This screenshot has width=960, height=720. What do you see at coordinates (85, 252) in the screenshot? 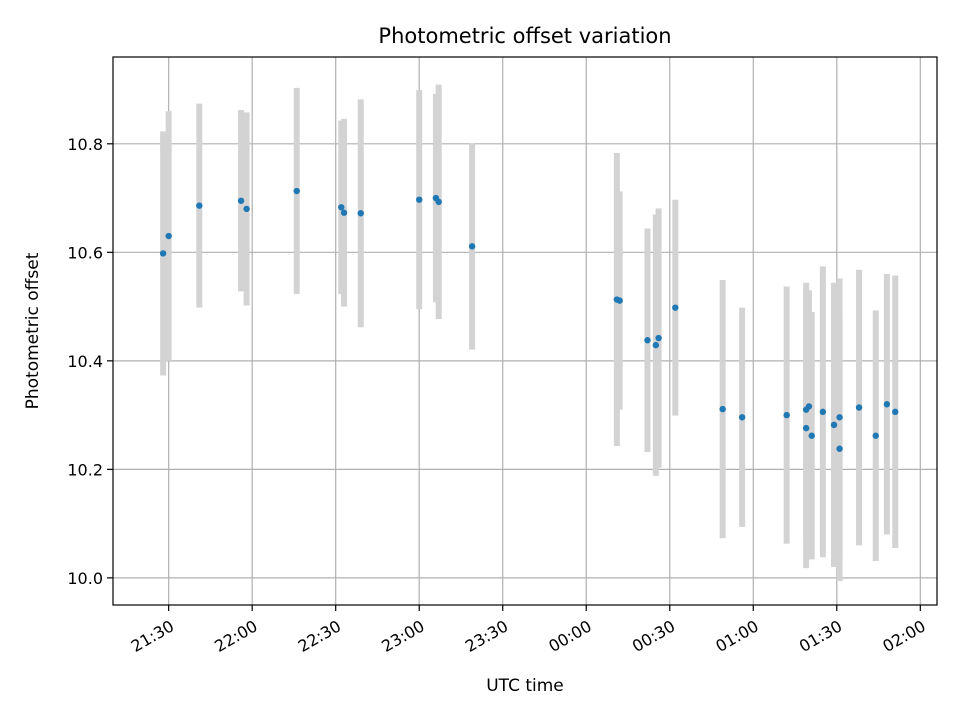
I see `y-tick-label: 10.6` at bounding box center [85, 252].